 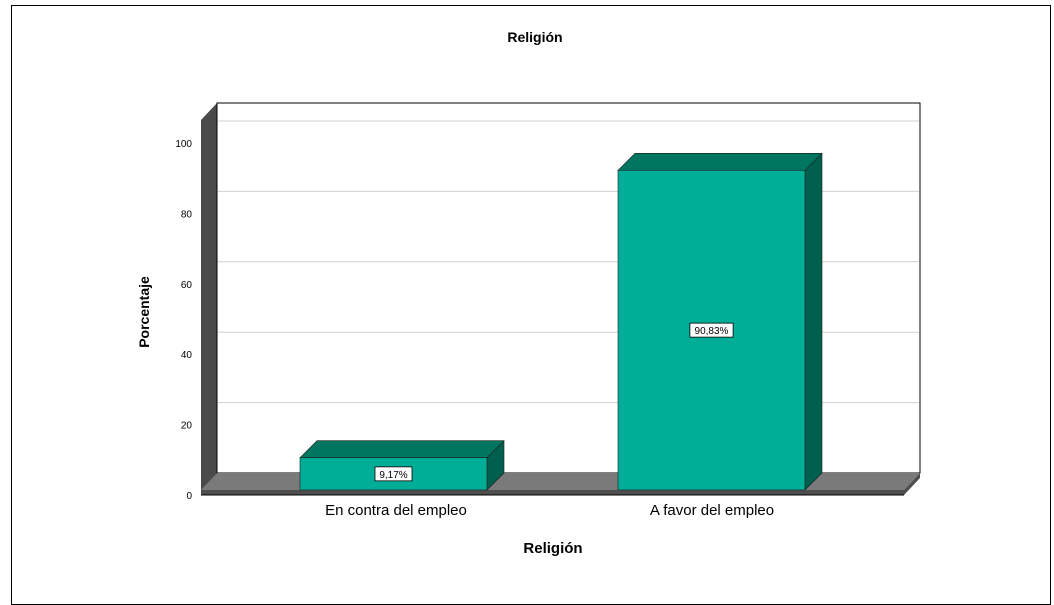 What do you see at coordinates (712, 331) in the screenshot?
I see `data-label-1: 90,83%` at bounding box center [712, 331].